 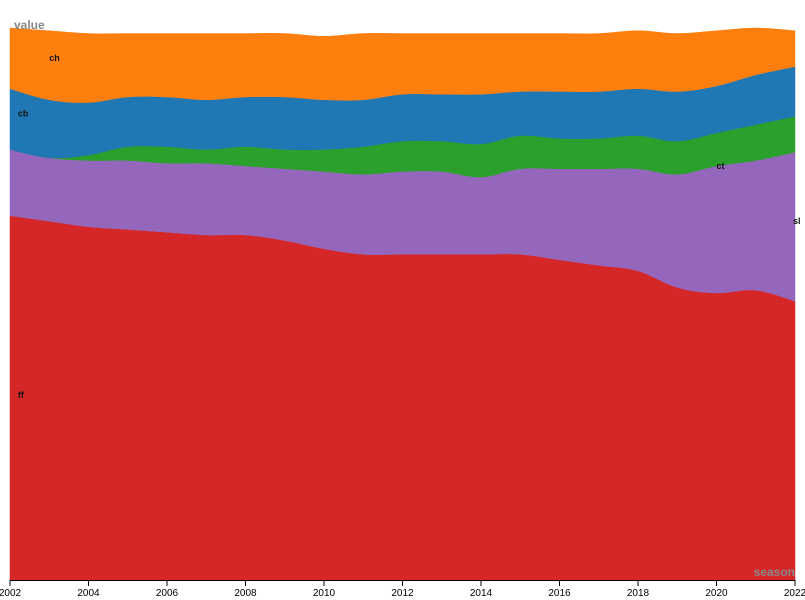 What do you see at coordinates (245, 593) in the screenshot?
I see `x-tick-label: 2008` at bounding box center [245, 593].